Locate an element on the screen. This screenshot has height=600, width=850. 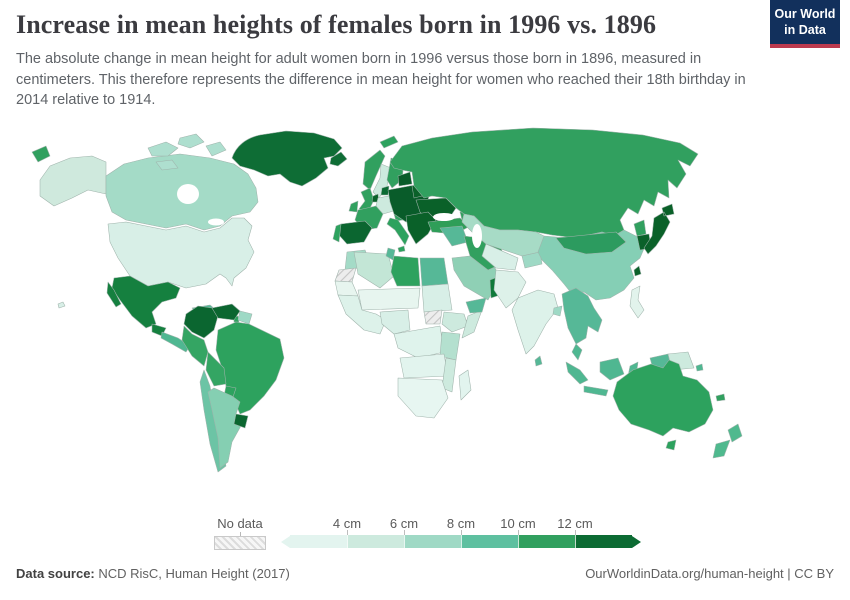
country-mongolia is located at coordinates (591, 243).